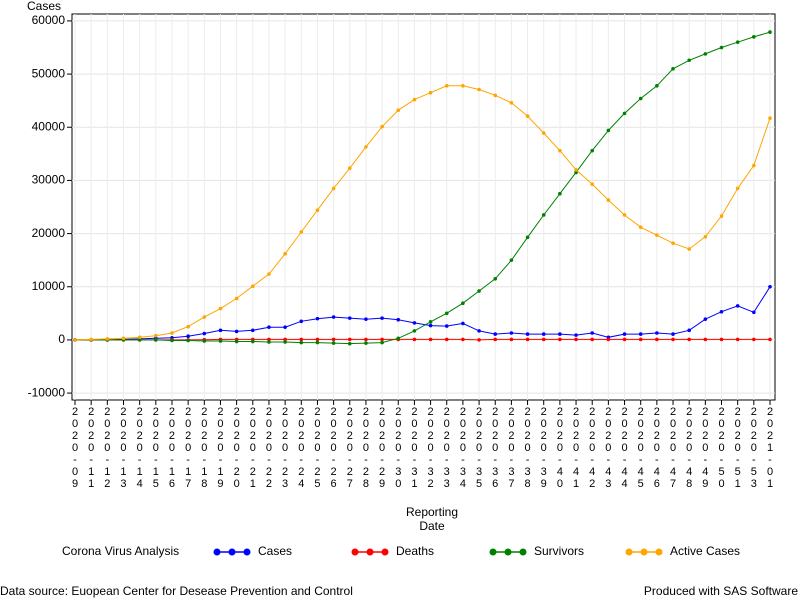 The image size is (800, 600). I want to click on y-tick-label: 50000, so click(49, 73).